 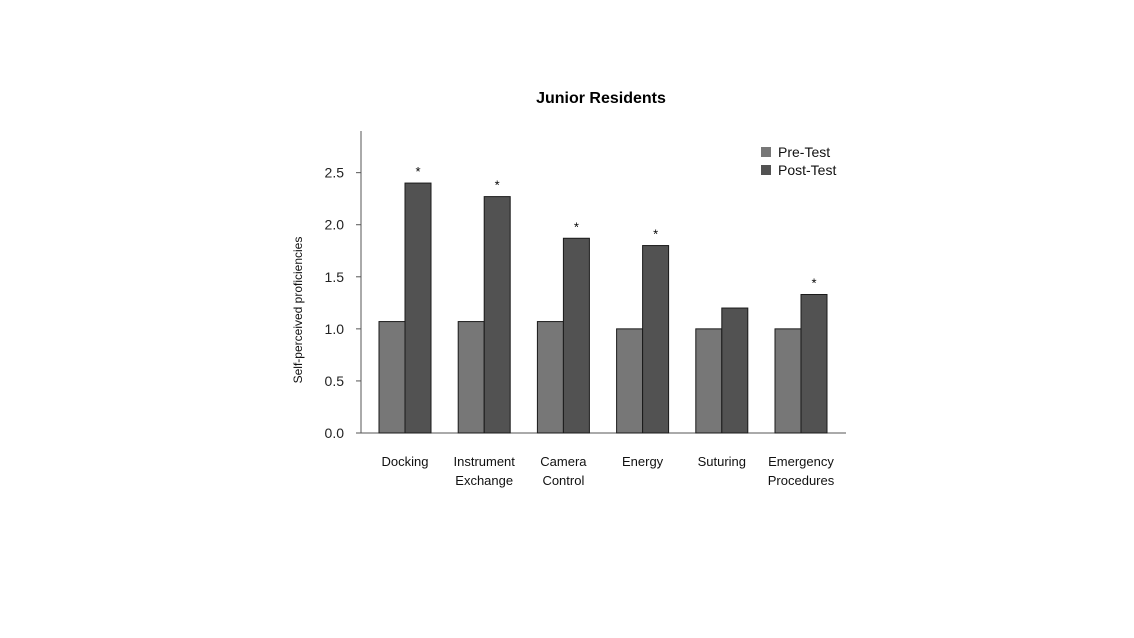 I want to click on legend: Pre-Test Post-Test, so click(x=798, y=161).